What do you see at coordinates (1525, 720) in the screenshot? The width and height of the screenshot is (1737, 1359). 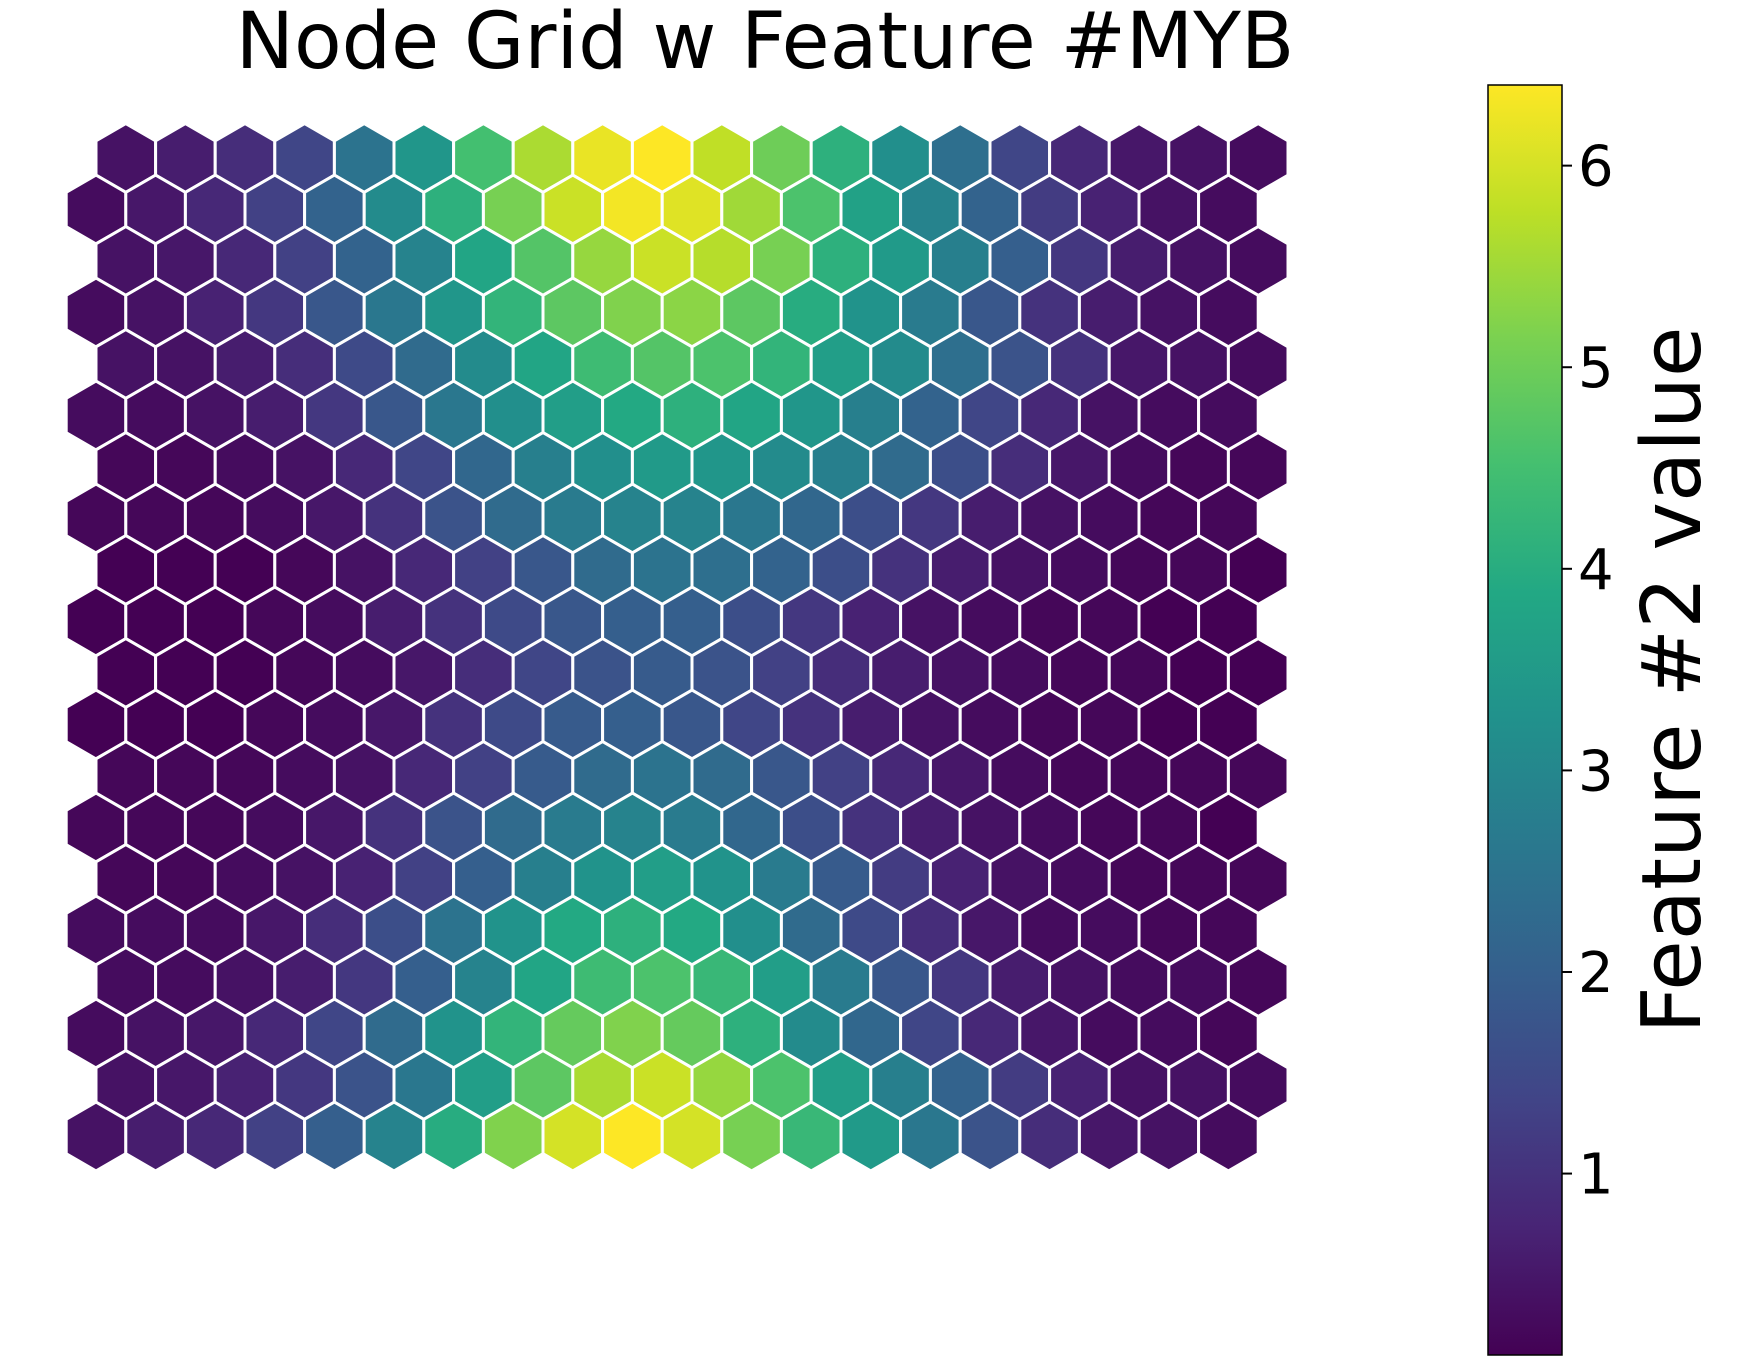 I see `colorbar` at bounding box center [1525, 720].